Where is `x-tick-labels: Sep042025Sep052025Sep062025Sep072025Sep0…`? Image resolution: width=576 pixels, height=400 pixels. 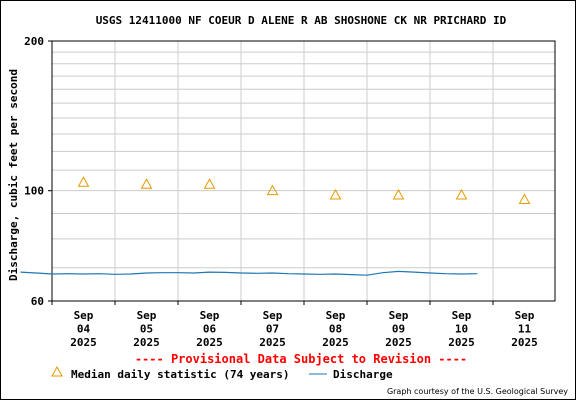
x-tick-labels: Sep042025Sep052025Sep062025Sep072025Sep0… is located at coordinates (294, 325).